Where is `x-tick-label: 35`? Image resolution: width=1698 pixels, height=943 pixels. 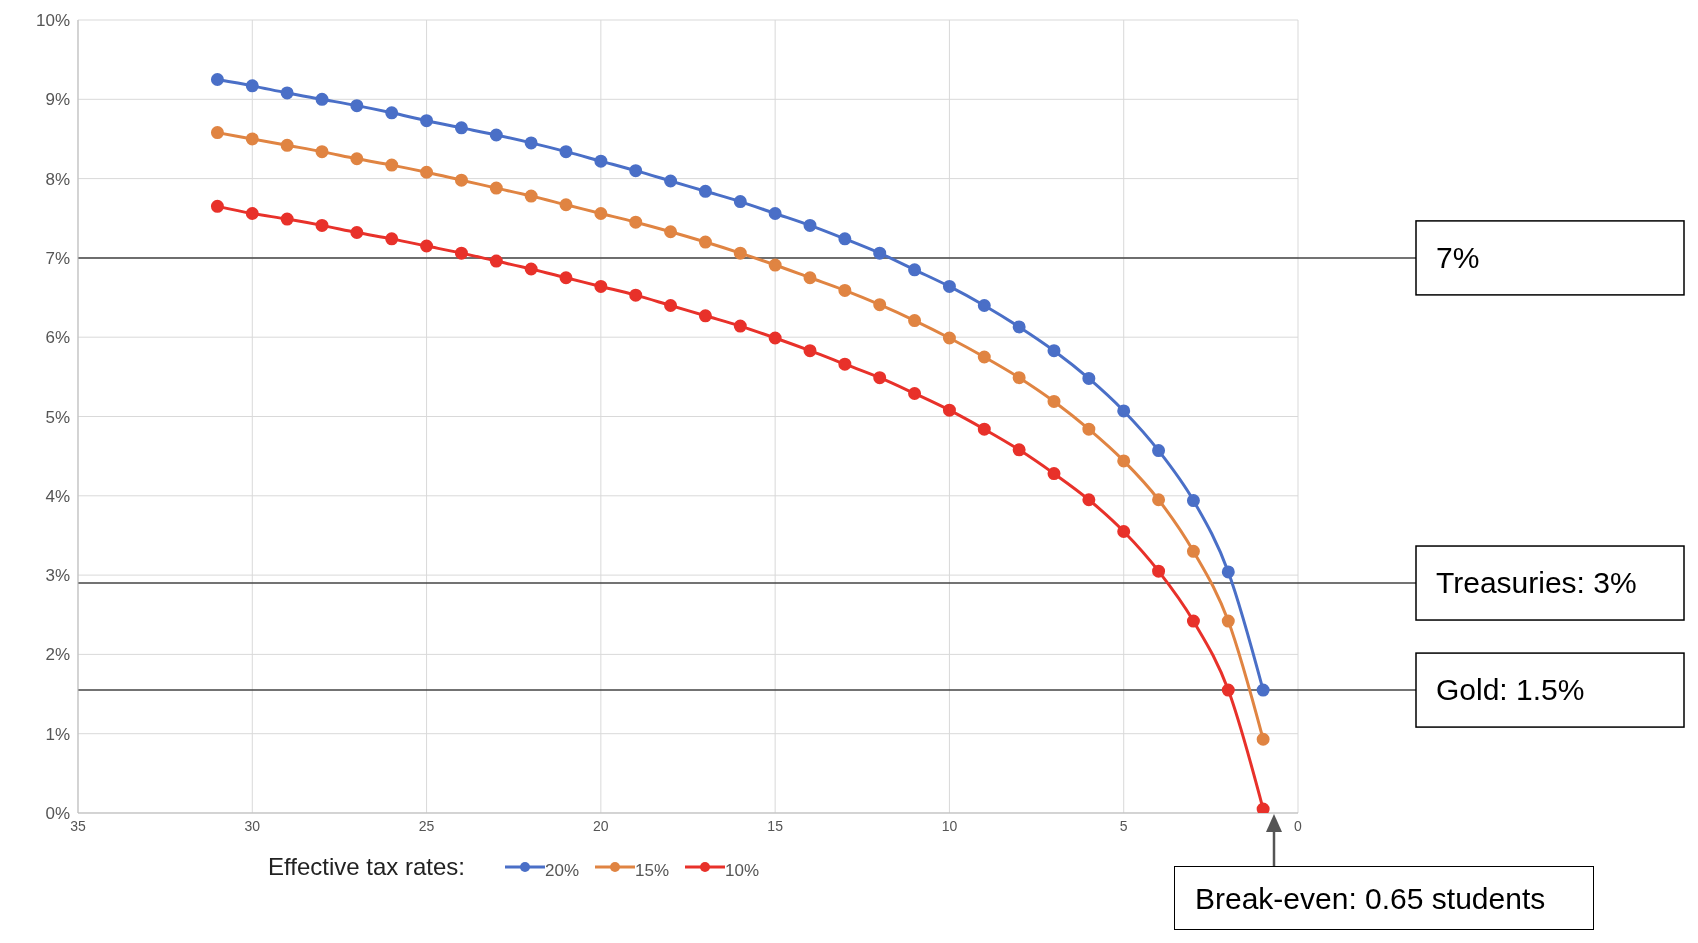
x-tick-label: 35 is located at coordinates (78, 825).